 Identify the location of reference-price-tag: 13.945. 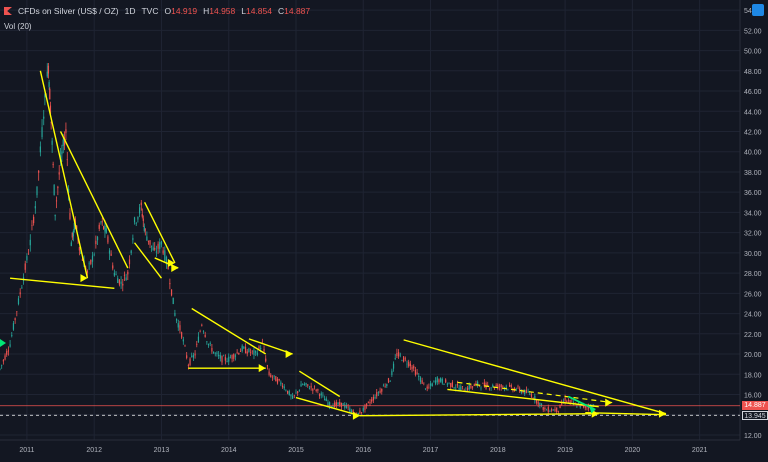
(755, 415).